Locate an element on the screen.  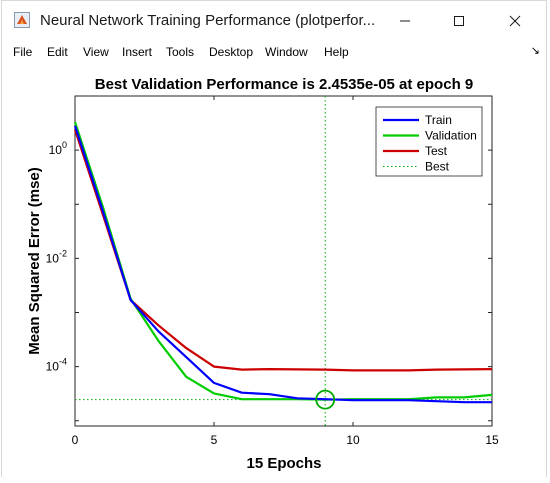
close-icon is located at coordinates (515, 21).